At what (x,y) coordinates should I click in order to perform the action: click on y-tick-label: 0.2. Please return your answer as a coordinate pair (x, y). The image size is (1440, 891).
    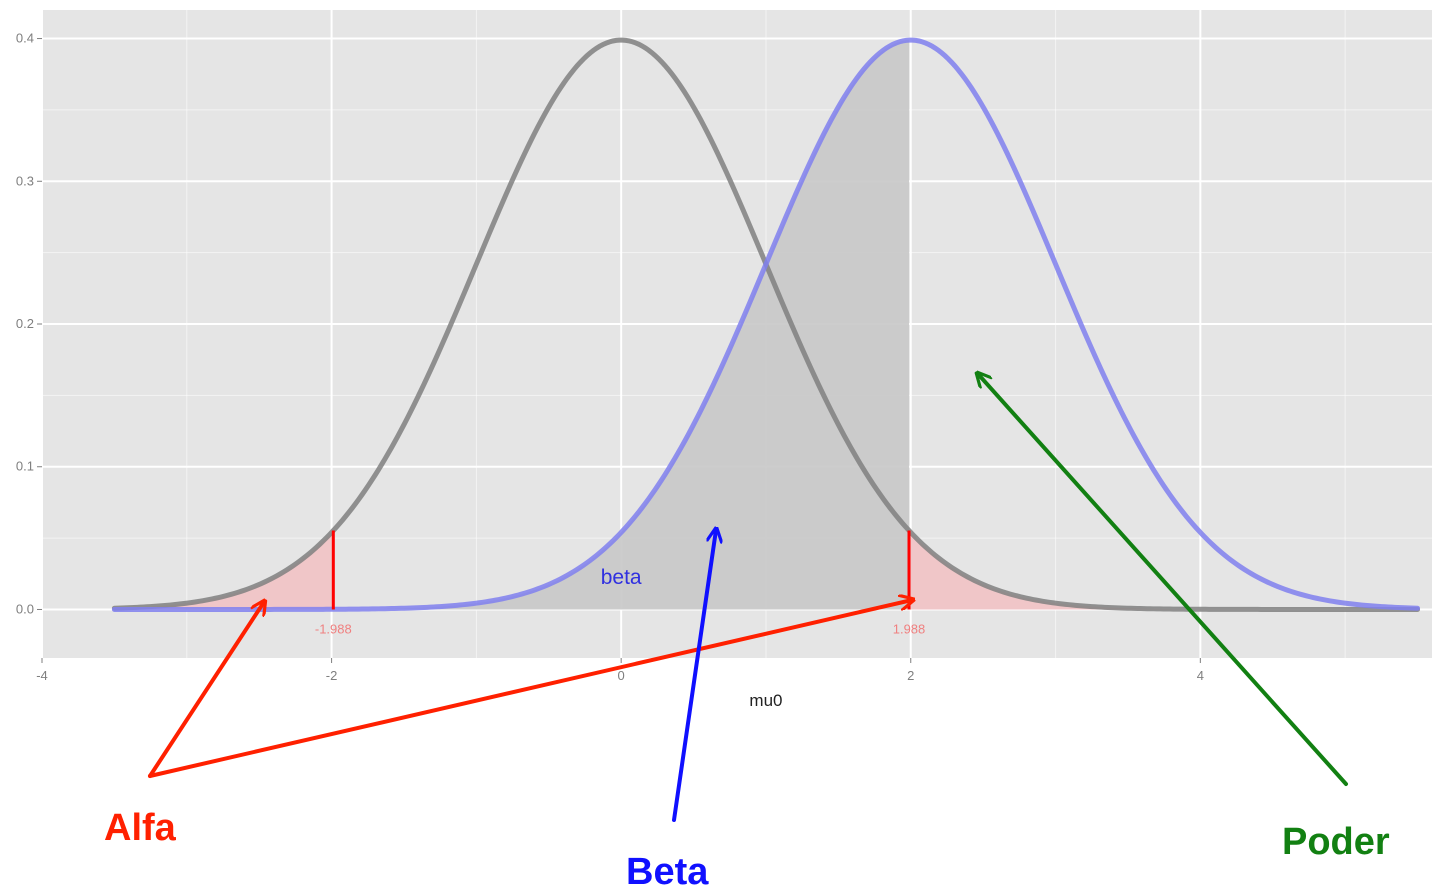
    Looking at the image, I should click on (25, 323).